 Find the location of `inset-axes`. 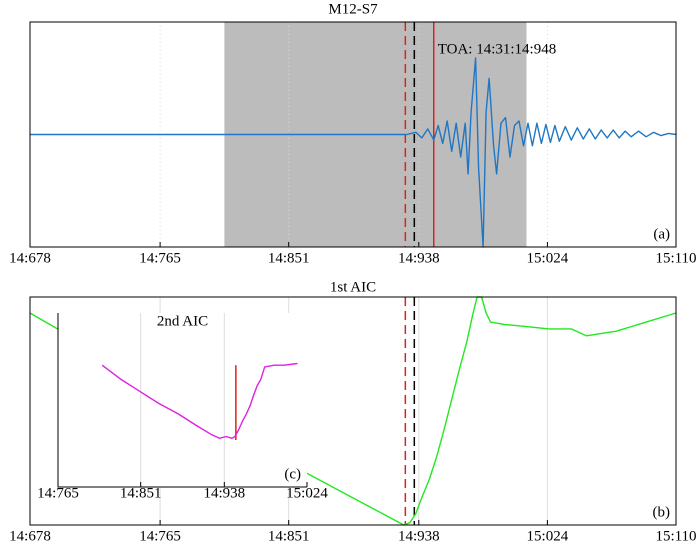

inset-axes is located at coordinates (182, 400).